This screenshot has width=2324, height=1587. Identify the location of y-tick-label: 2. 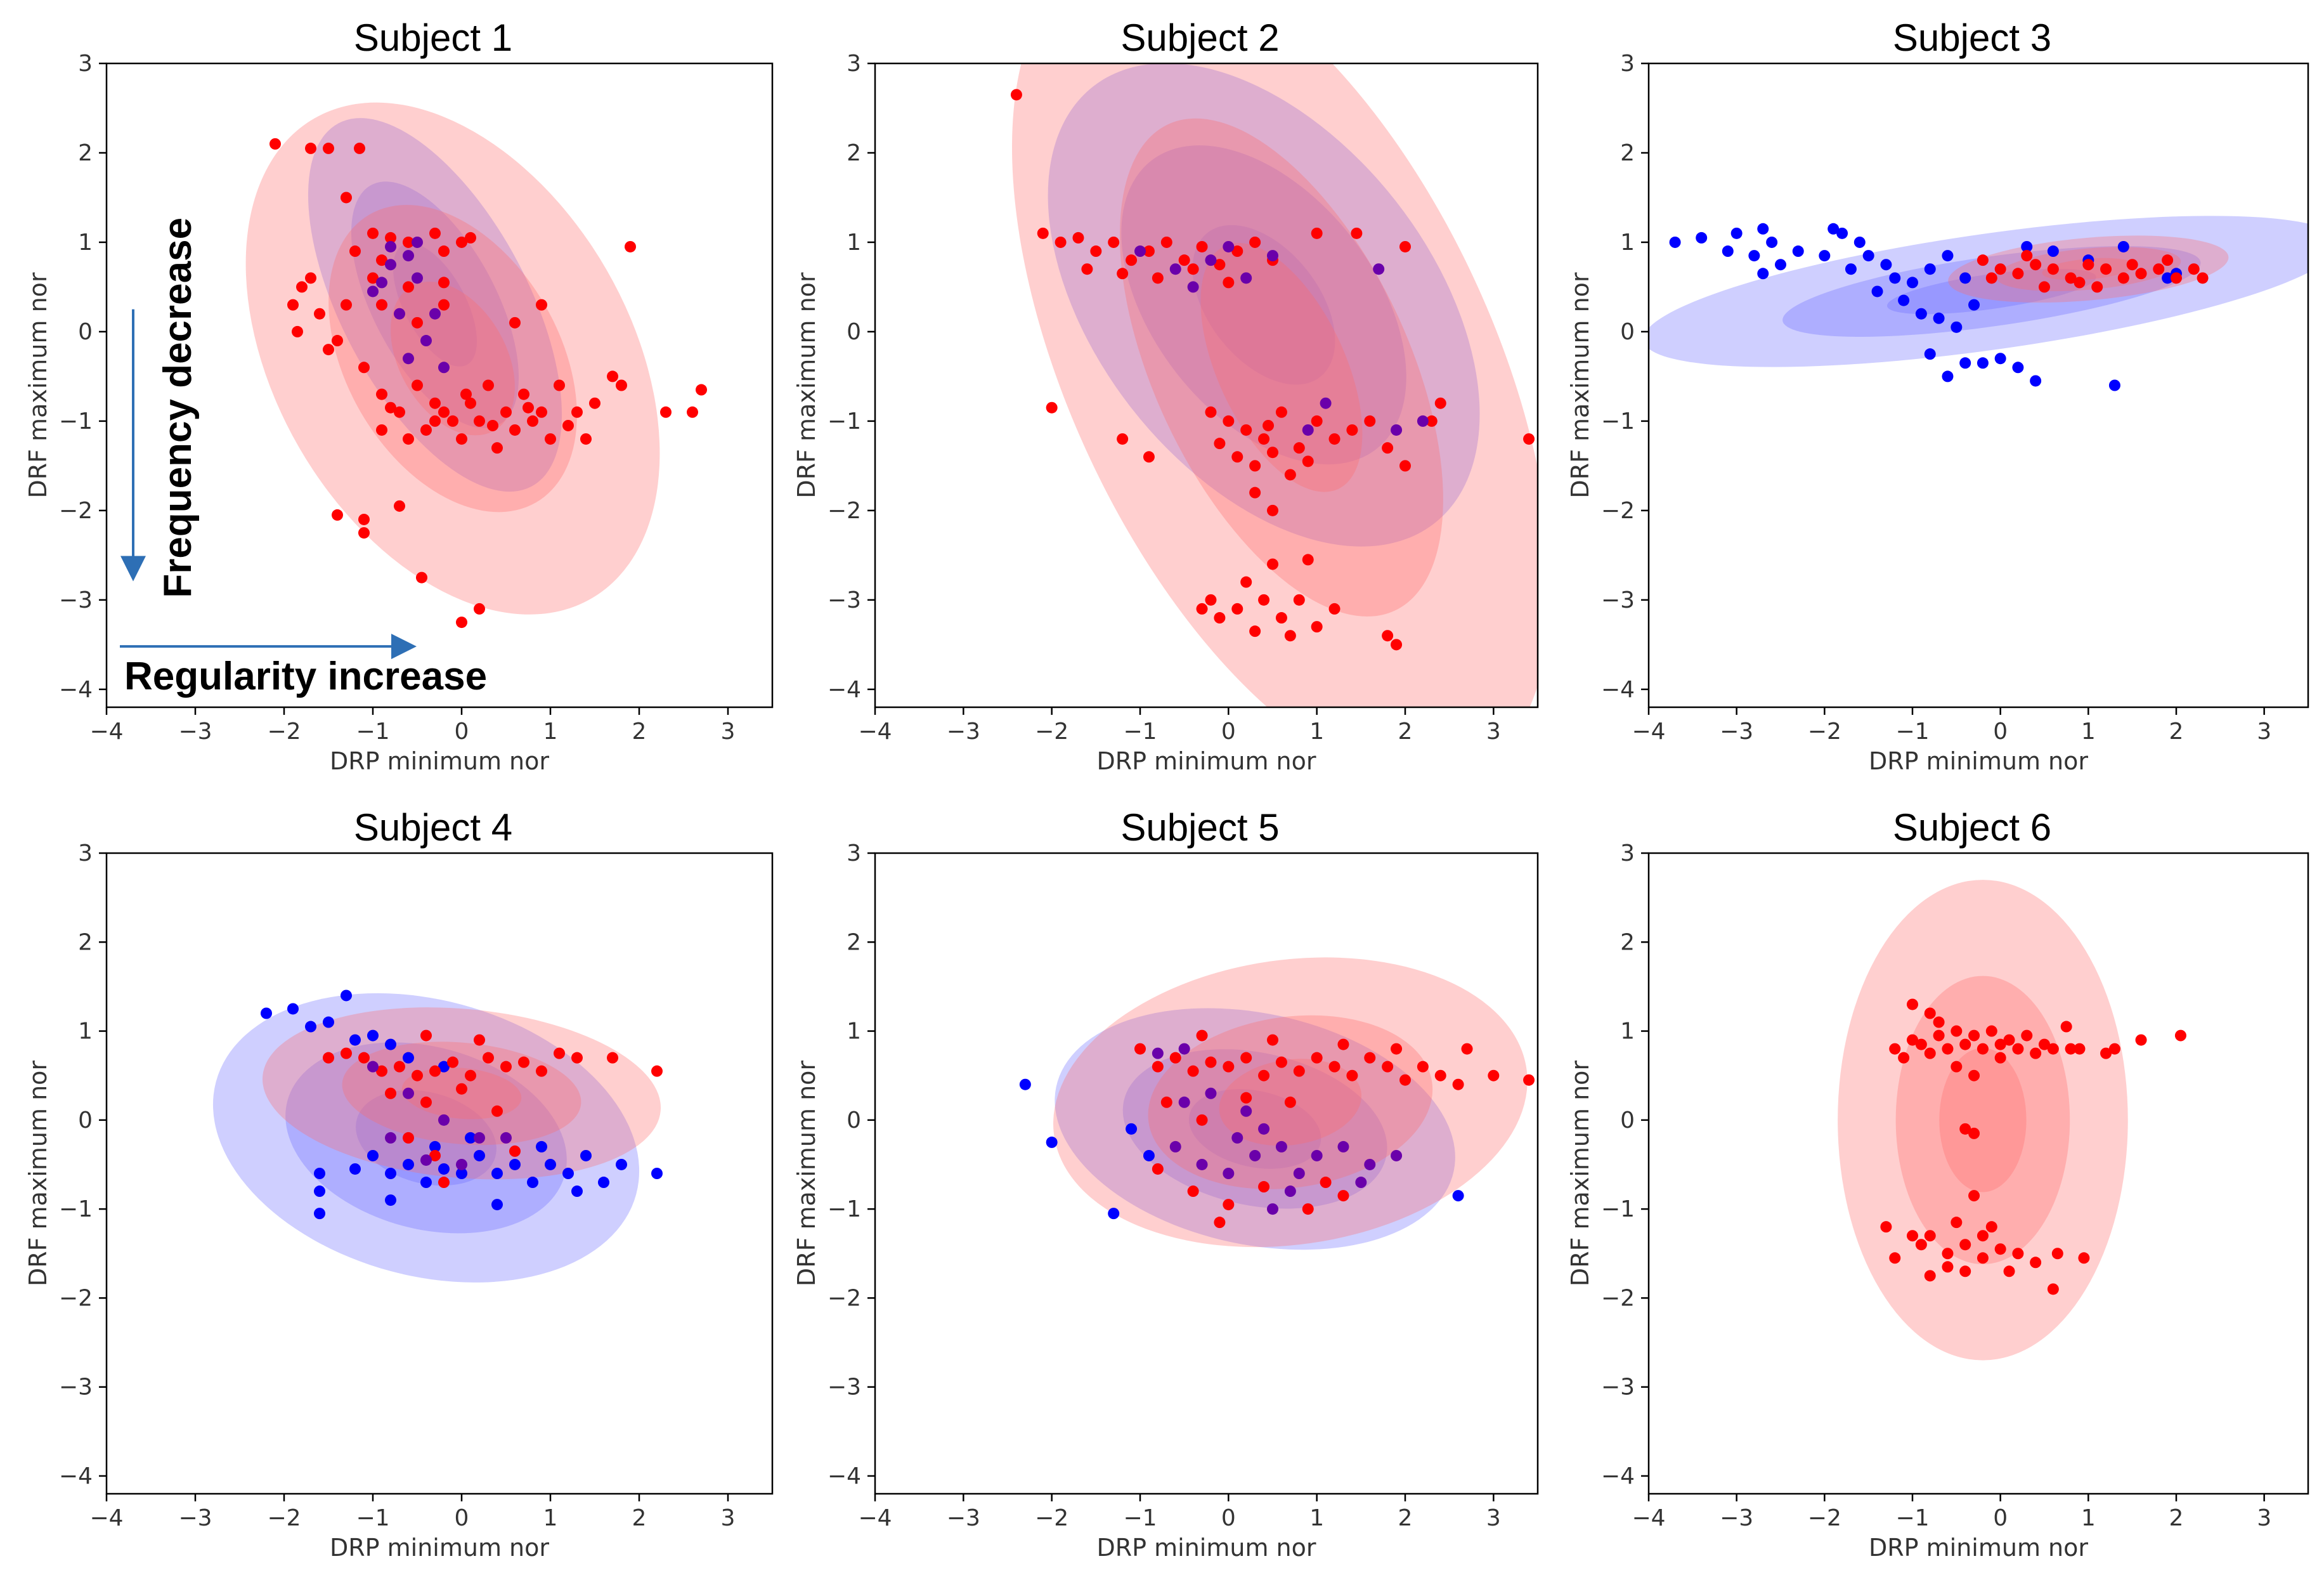
(1627, 942).